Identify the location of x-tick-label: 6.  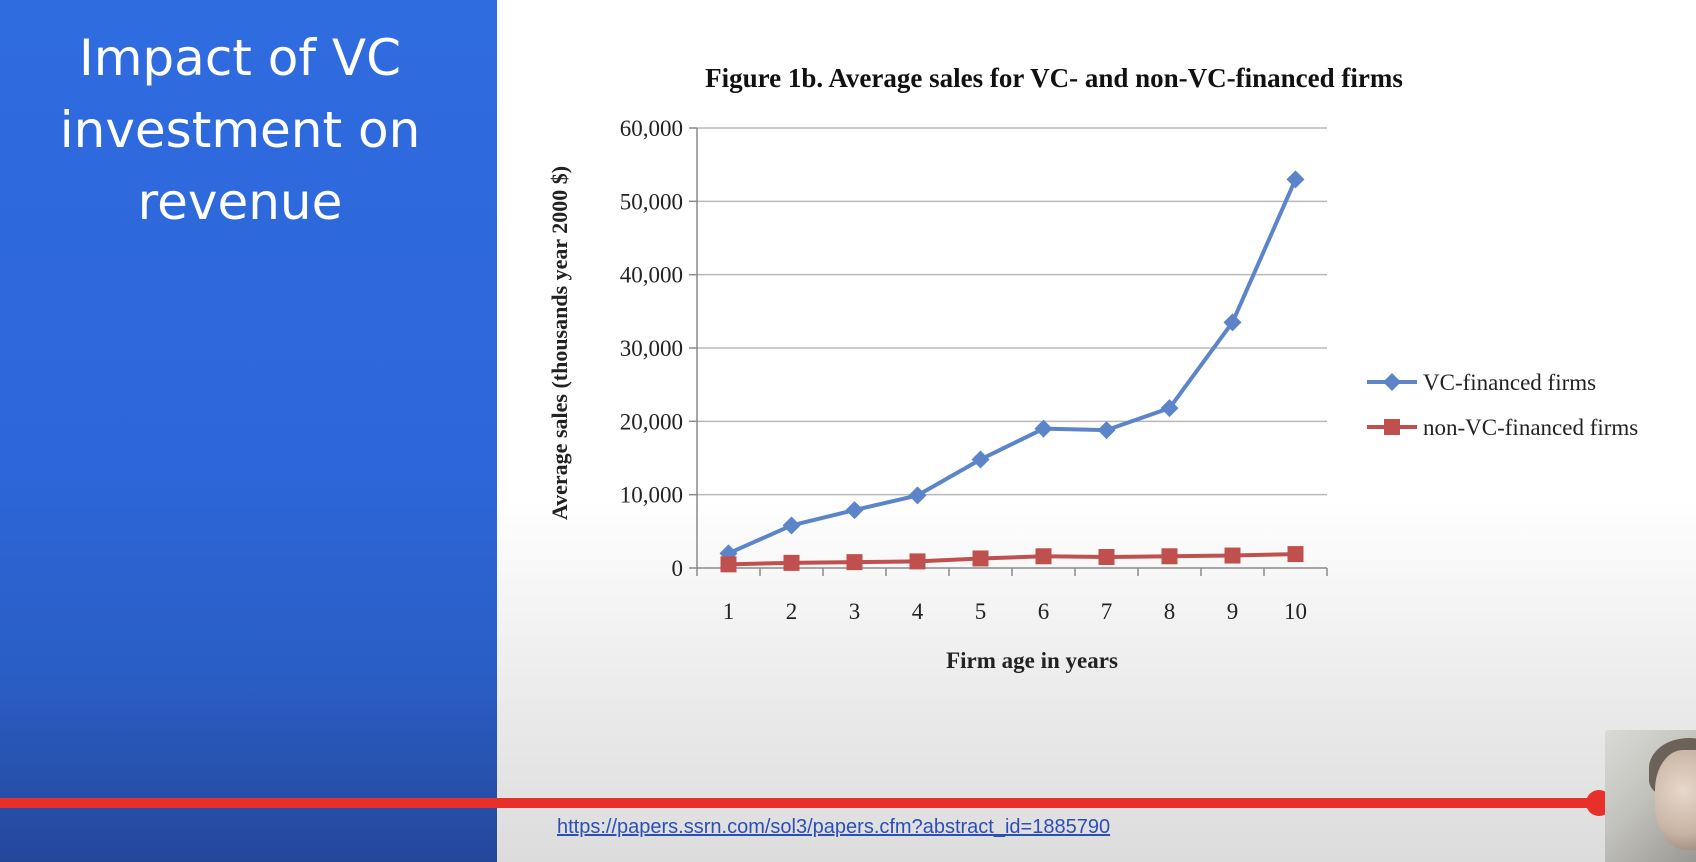
(1044, 611).